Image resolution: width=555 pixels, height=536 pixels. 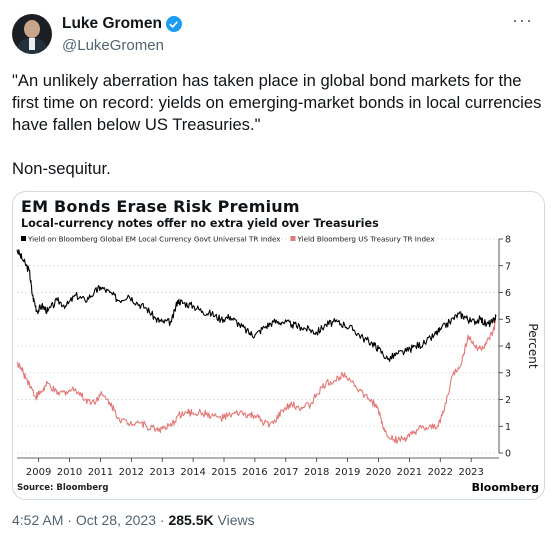 What do you see at coordinates (100, 472) in the screenshot?
I see `x-tick-label: 2011` at bounding box center [100, 472].